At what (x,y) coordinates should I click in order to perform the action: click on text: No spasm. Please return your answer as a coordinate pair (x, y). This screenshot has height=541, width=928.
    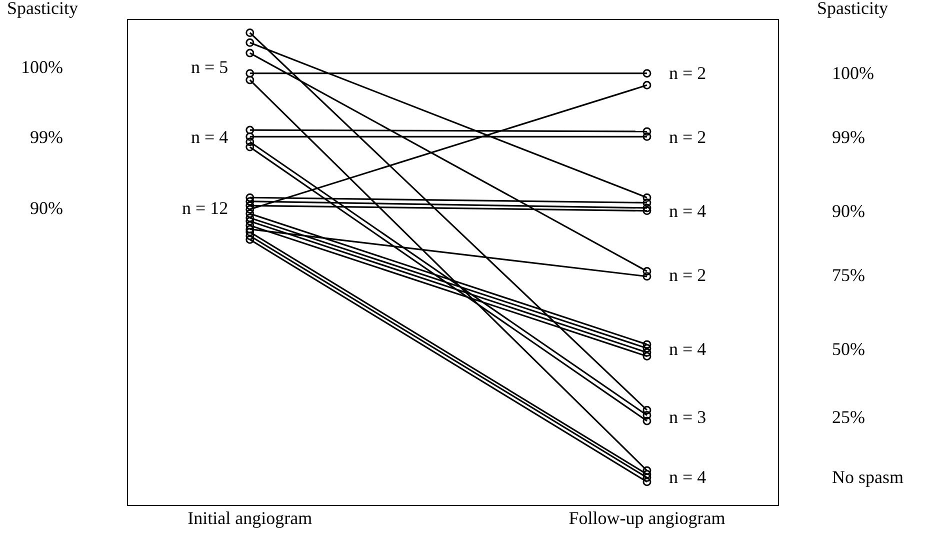
    Looking at the image, I should click on (868, 477).